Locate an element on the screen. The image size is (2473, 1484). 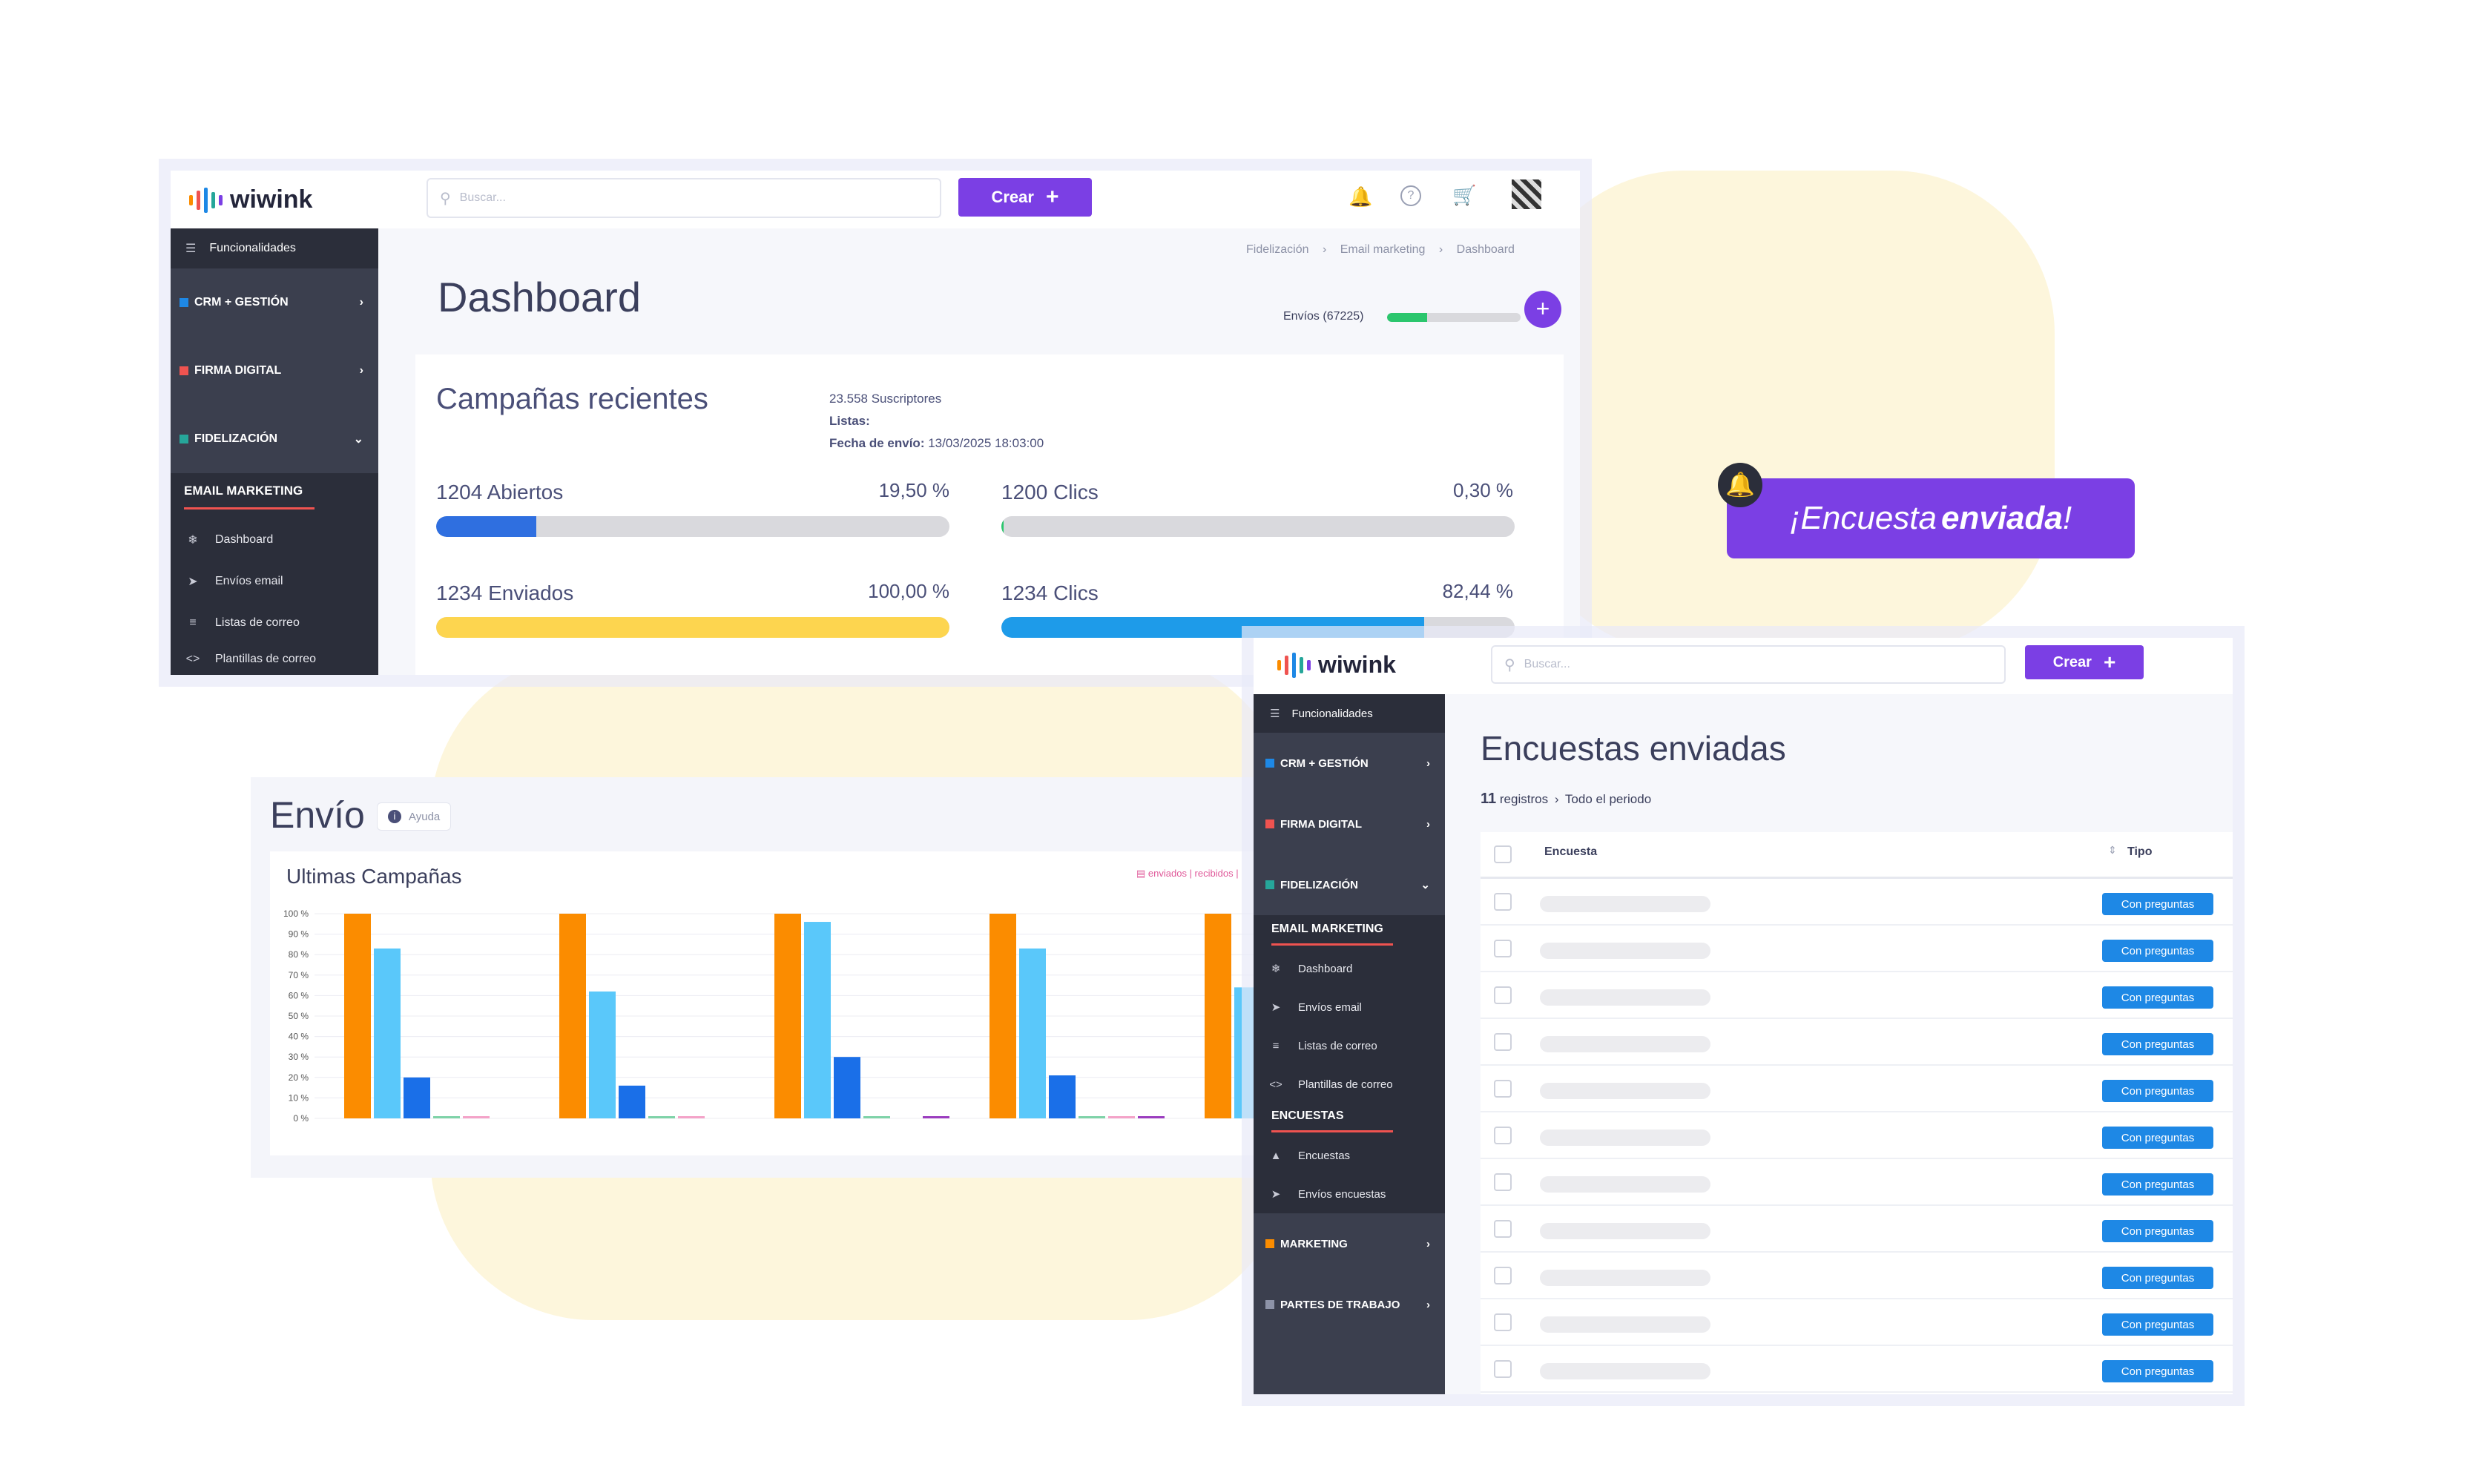
campaigns-title: Campañas recientes is located at coordinates (572, 399).